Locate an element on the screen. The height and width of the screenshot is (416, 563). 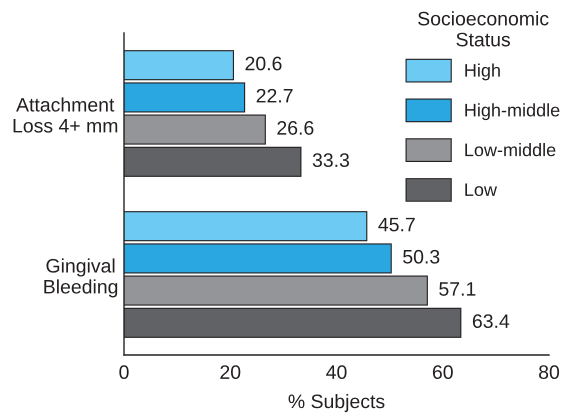
x-tick-label: 80 is located at coordinates (549, 372).